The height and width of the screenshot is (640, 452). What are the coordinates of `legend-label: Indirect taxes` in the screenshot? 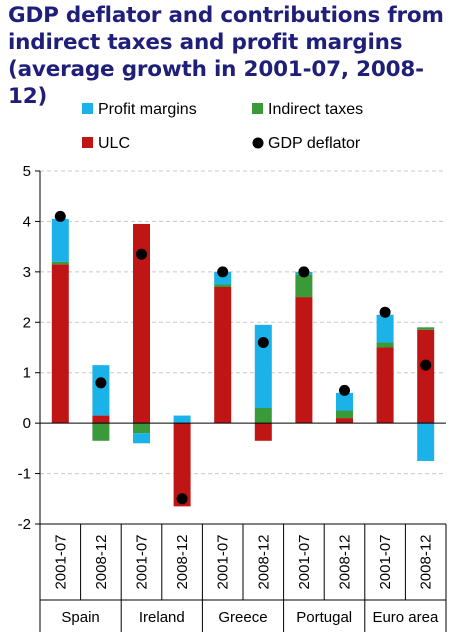 It's located at (315, 109).